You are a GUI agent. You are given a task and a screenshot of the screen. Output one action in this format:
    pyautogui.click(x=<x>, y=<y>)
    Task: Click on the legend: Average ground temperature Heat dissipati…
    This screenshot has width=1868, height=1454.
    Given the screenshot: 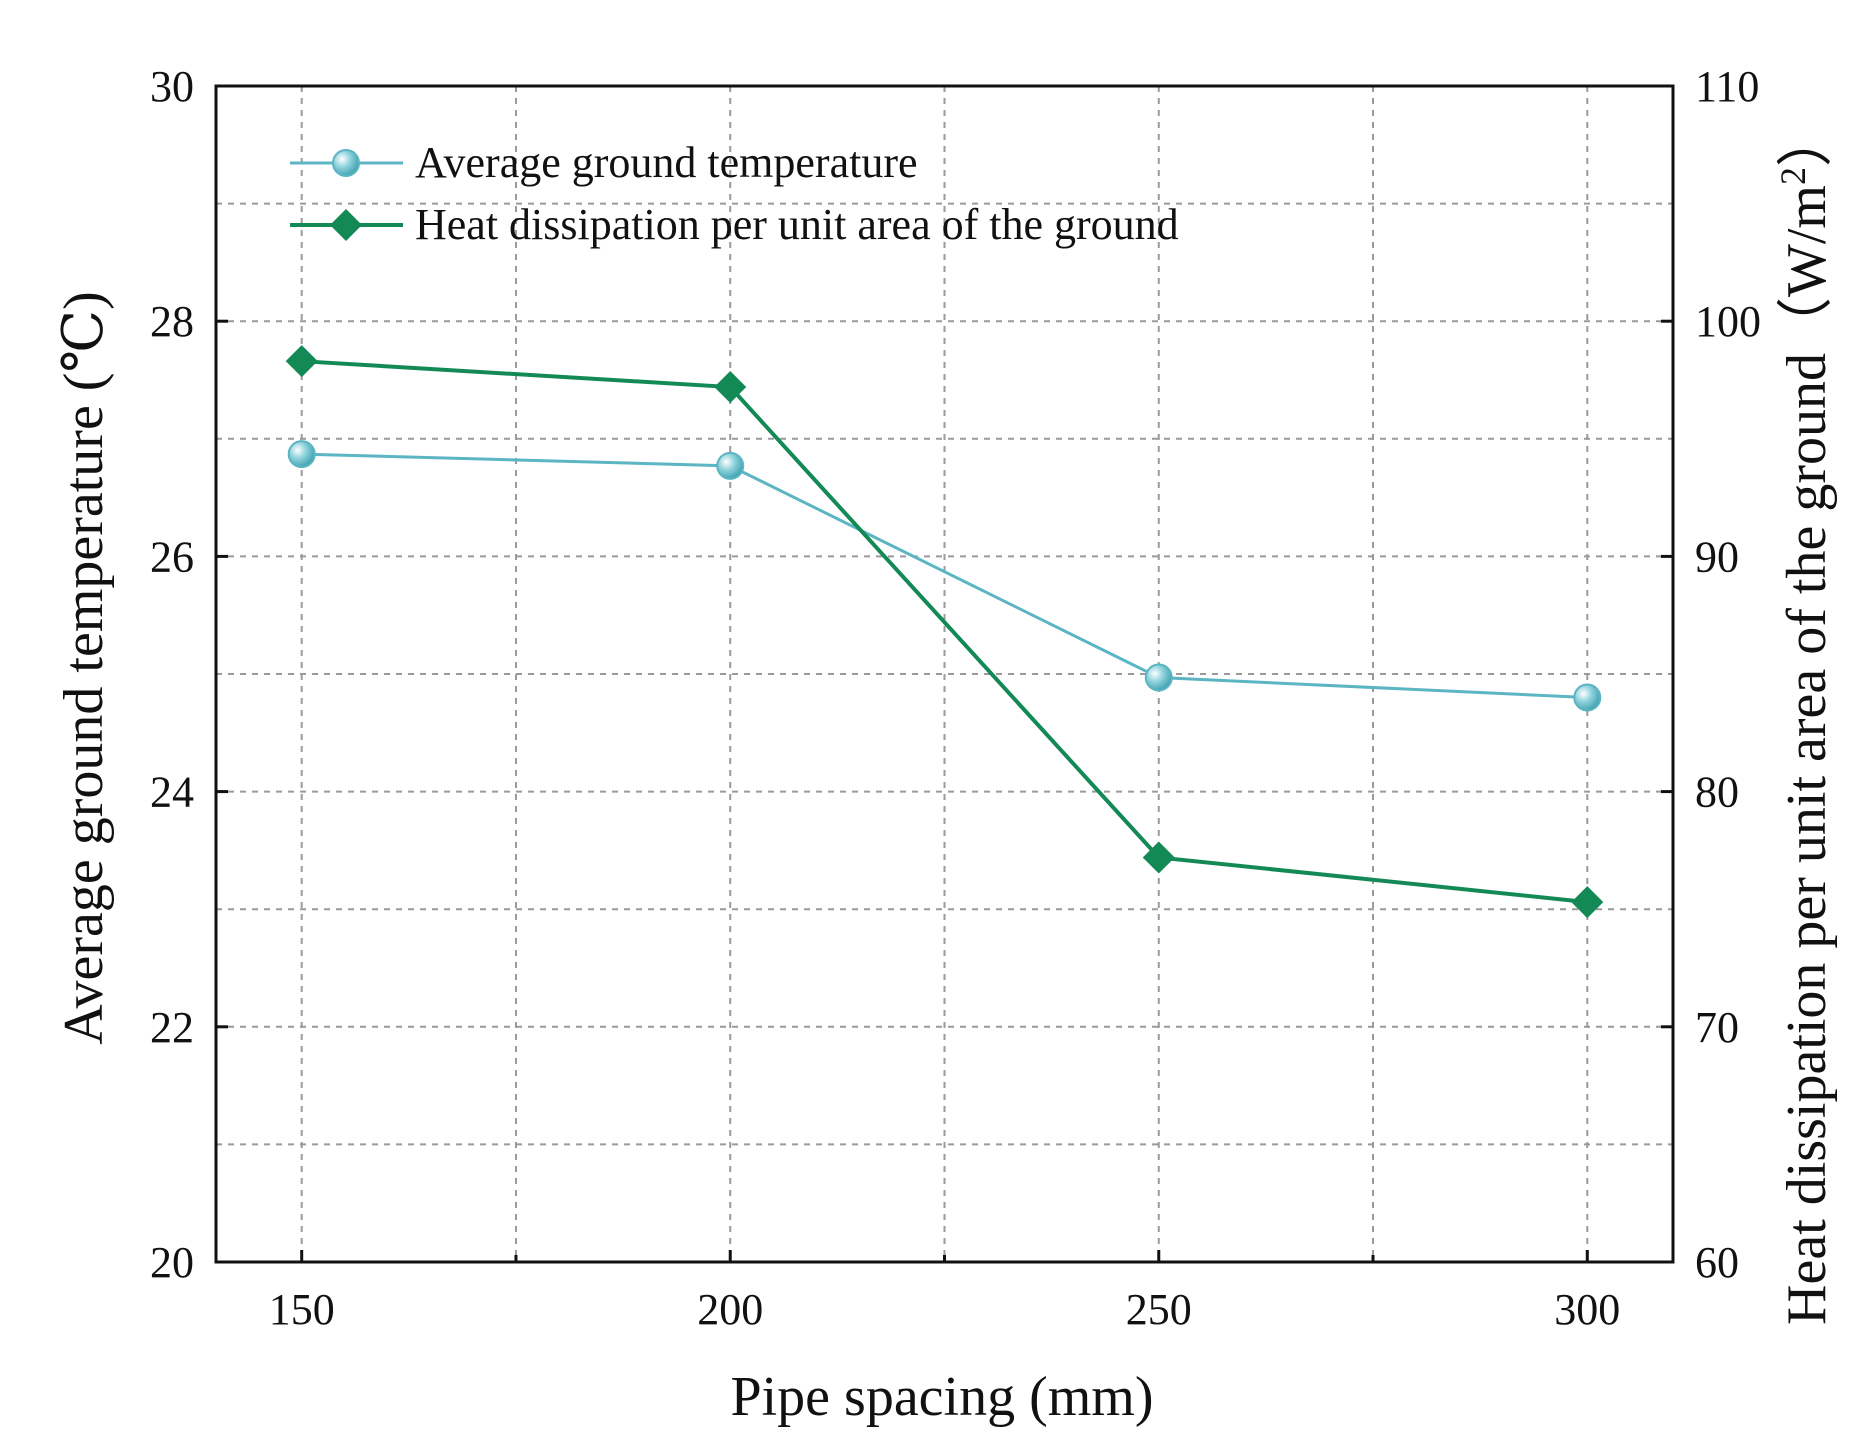 What is the action you would take?
    pyautogui.click(x=734, y=193)
    